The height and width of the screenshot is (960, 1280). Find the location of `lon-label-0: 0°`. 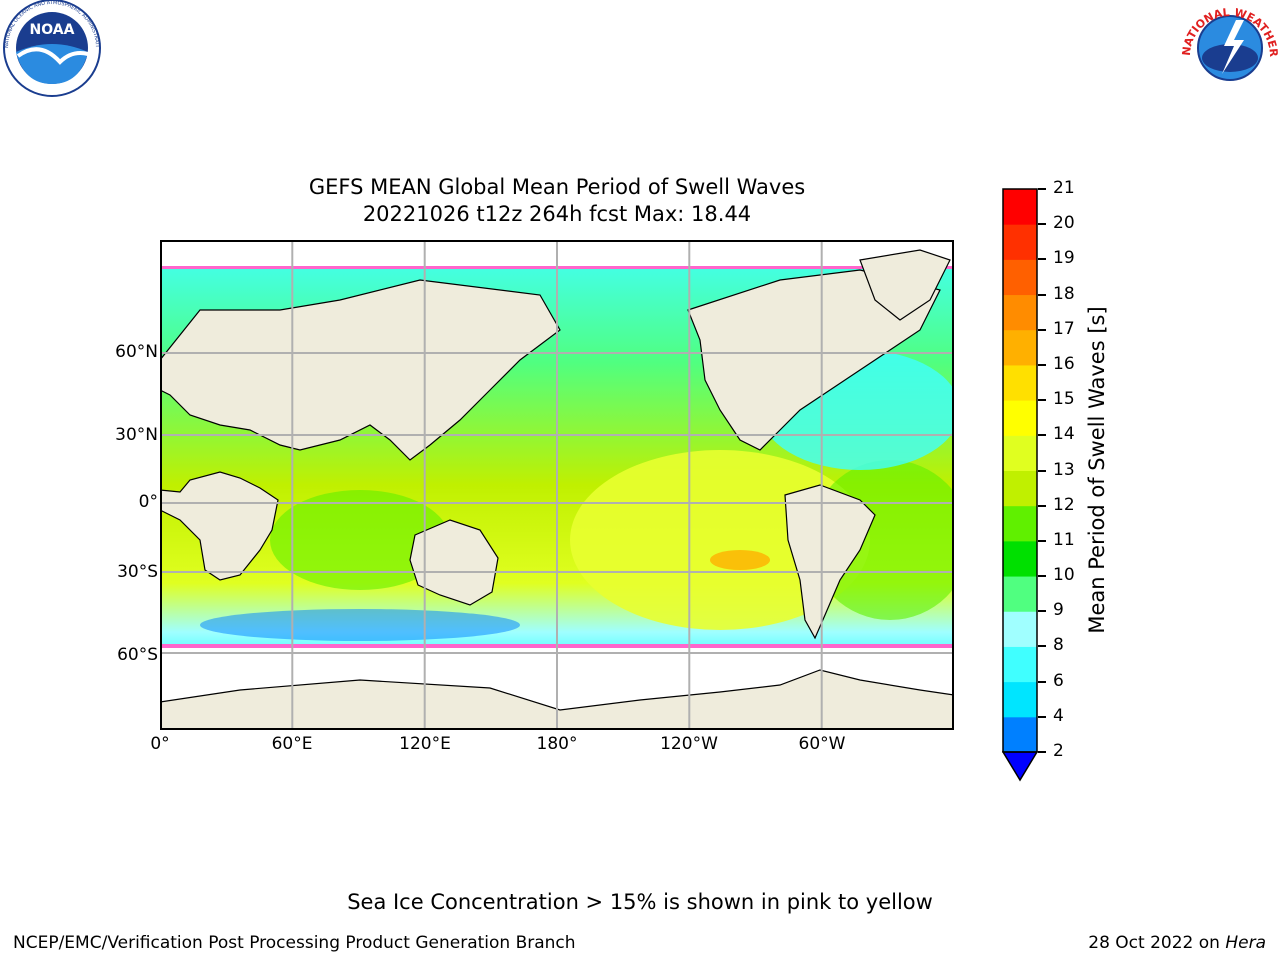

lon-label-0: 0° is located at coordinates (160, 744).